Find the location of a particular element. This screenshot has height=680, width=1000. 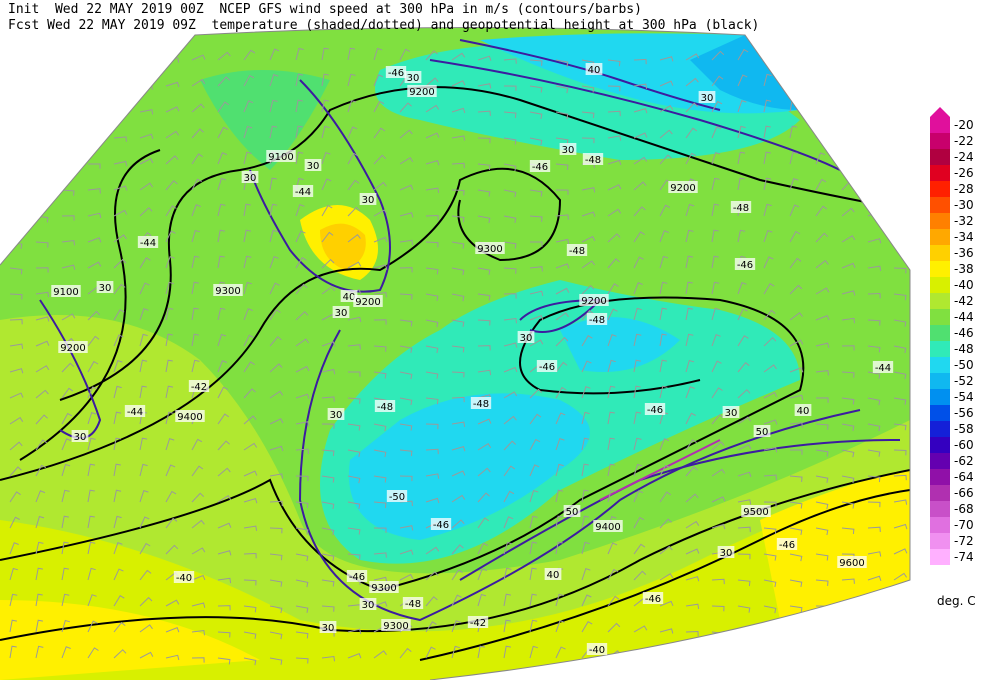

contour-label: 9400 is located at coordinates (607, 527).